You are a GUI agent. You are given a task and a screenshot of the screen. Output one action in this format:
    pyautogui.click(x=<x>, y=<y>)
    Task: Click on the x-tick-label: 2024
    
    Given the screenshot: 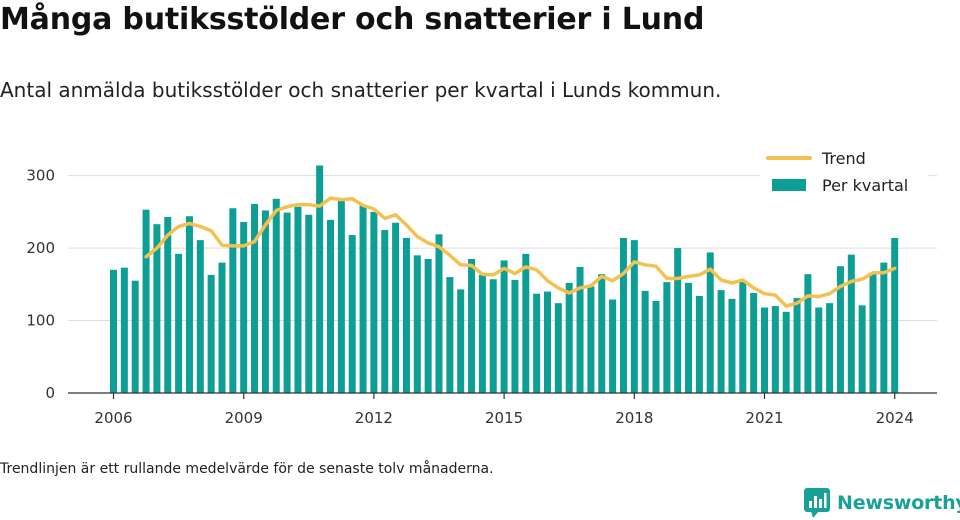 What is the action you would take?
    pyautogui.click(x=895, y=418)
    